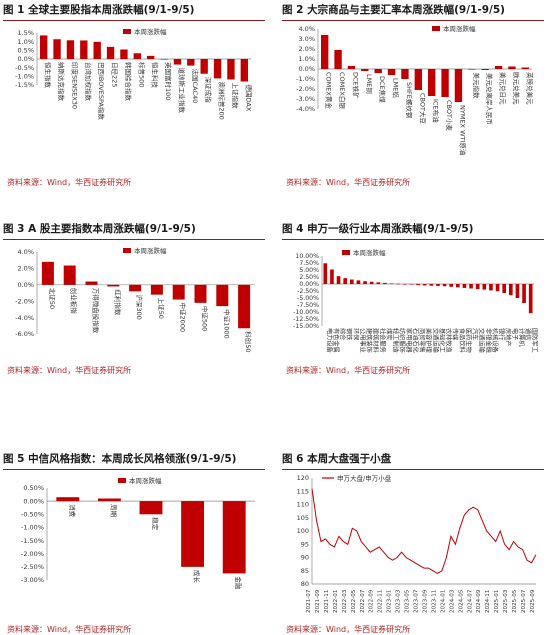 Image resolution: width=550 pixels, height=635 pixels. I want to click on y-tick-label: -3.00%, so click(32, 580).